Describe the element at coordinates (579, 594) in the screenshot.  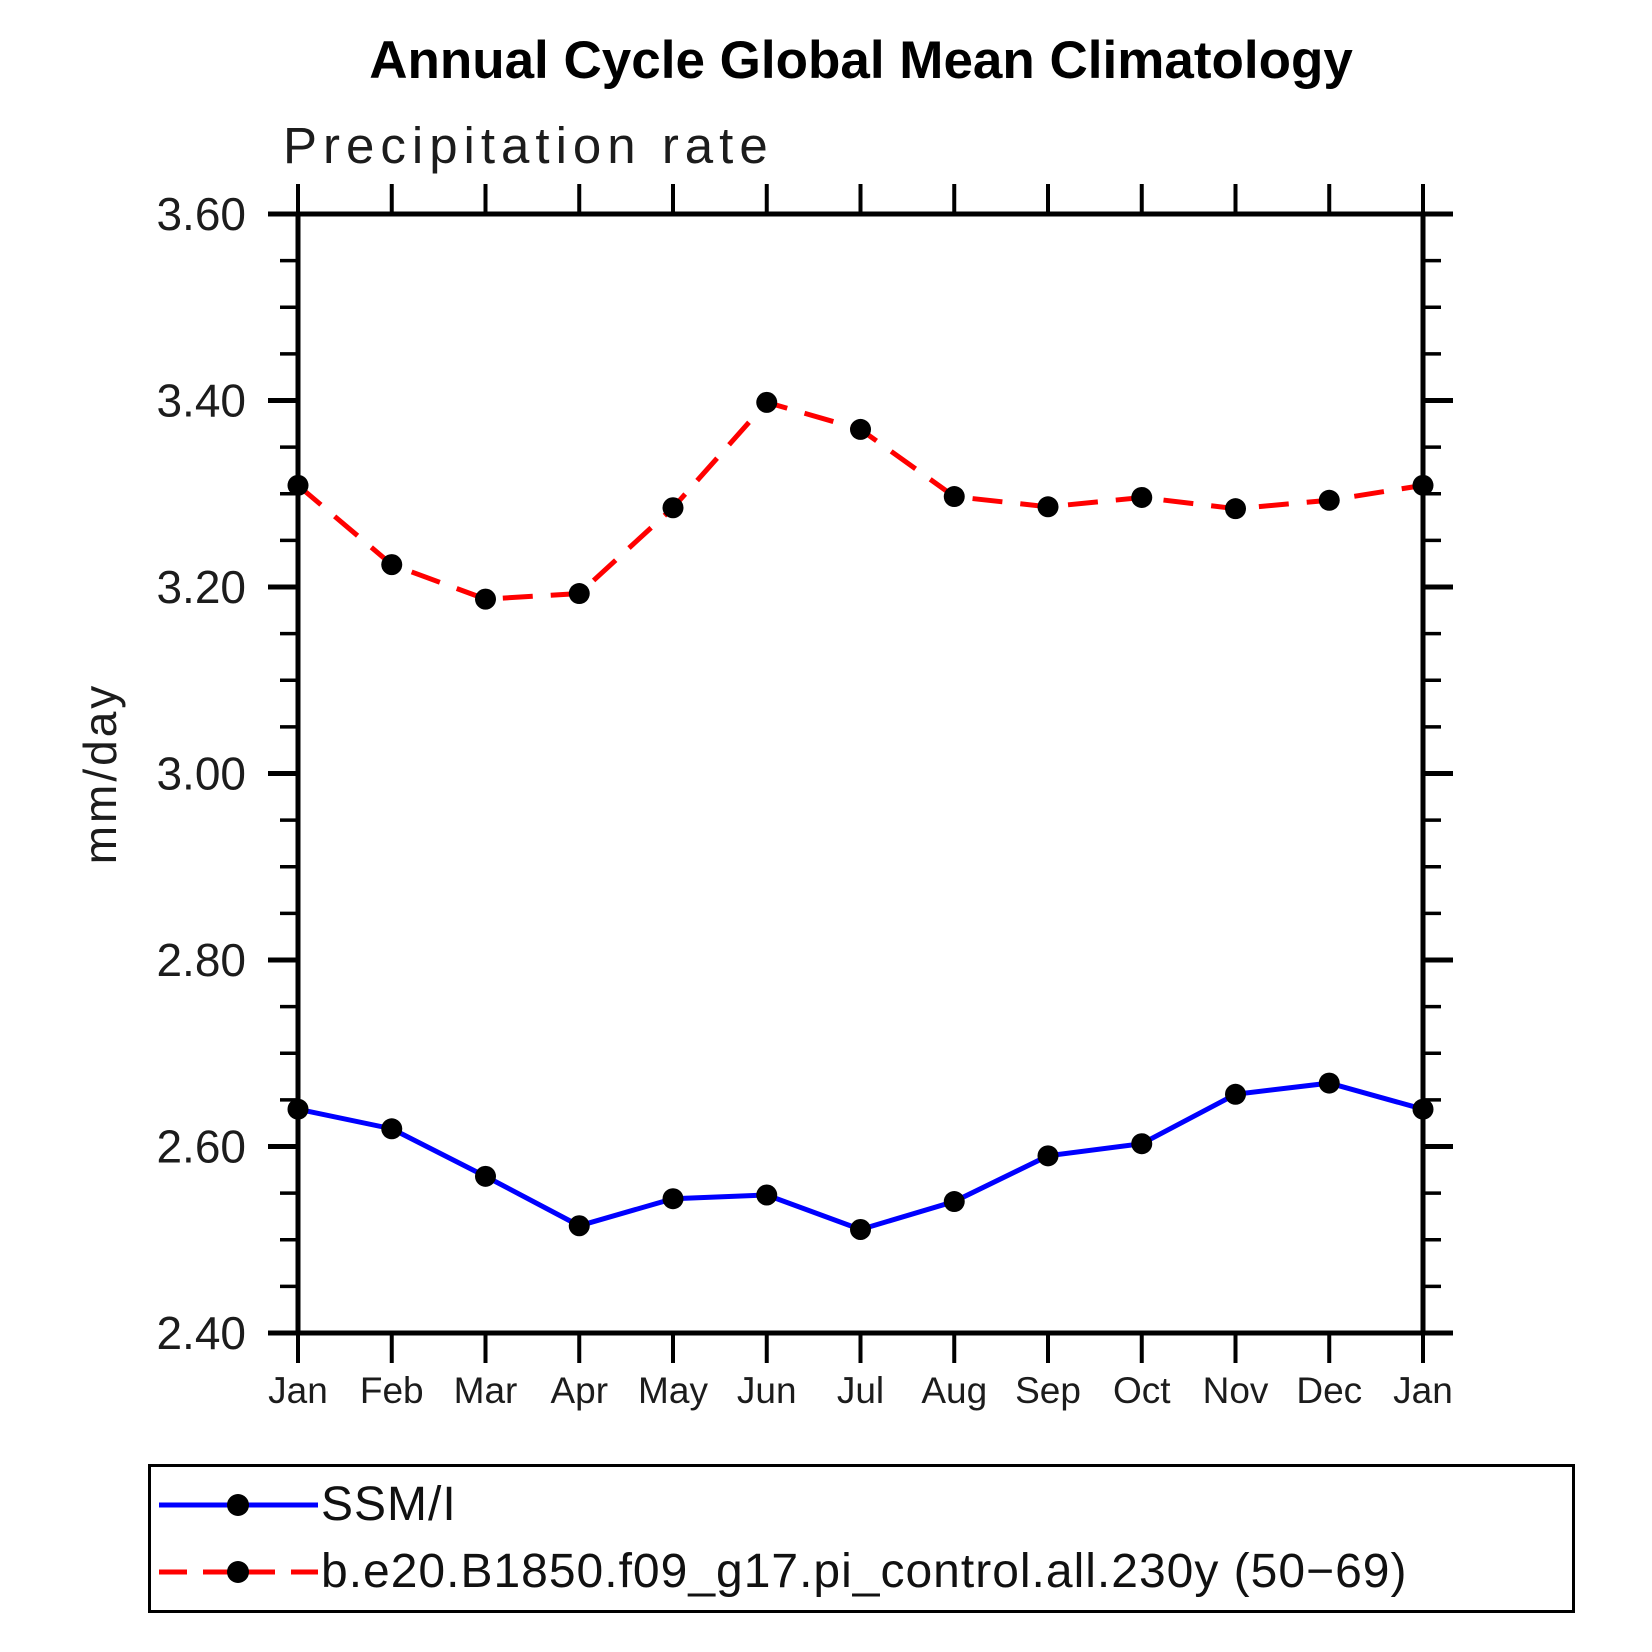
I see `data-point-series1-Apr` at that location.